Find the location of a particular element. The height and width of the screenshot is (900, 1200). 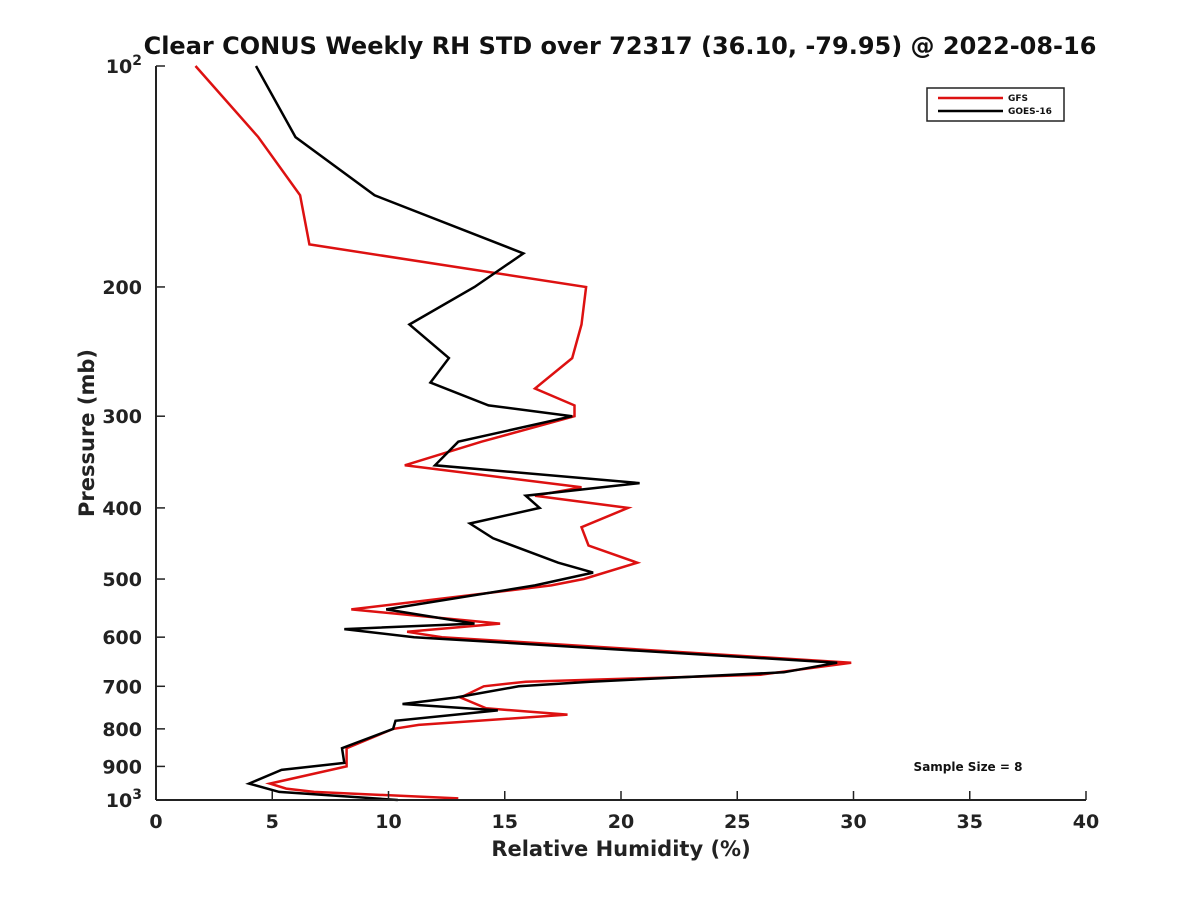

x-tick-label: 25 is located at coordinates (737, 822).